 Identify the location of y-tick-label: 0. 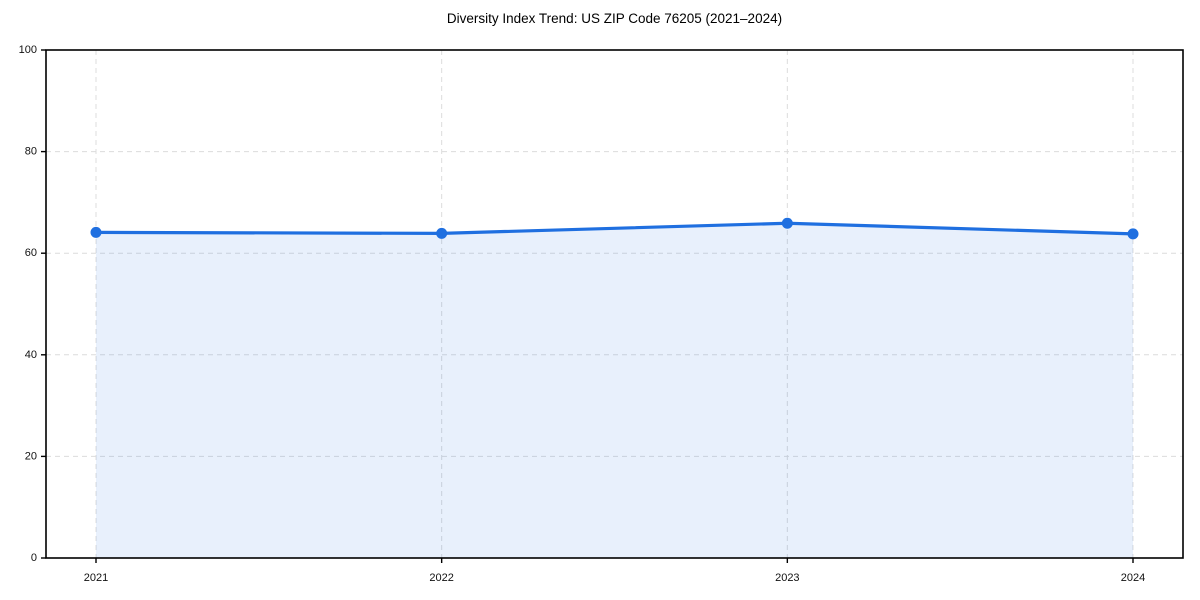
(34, 558).